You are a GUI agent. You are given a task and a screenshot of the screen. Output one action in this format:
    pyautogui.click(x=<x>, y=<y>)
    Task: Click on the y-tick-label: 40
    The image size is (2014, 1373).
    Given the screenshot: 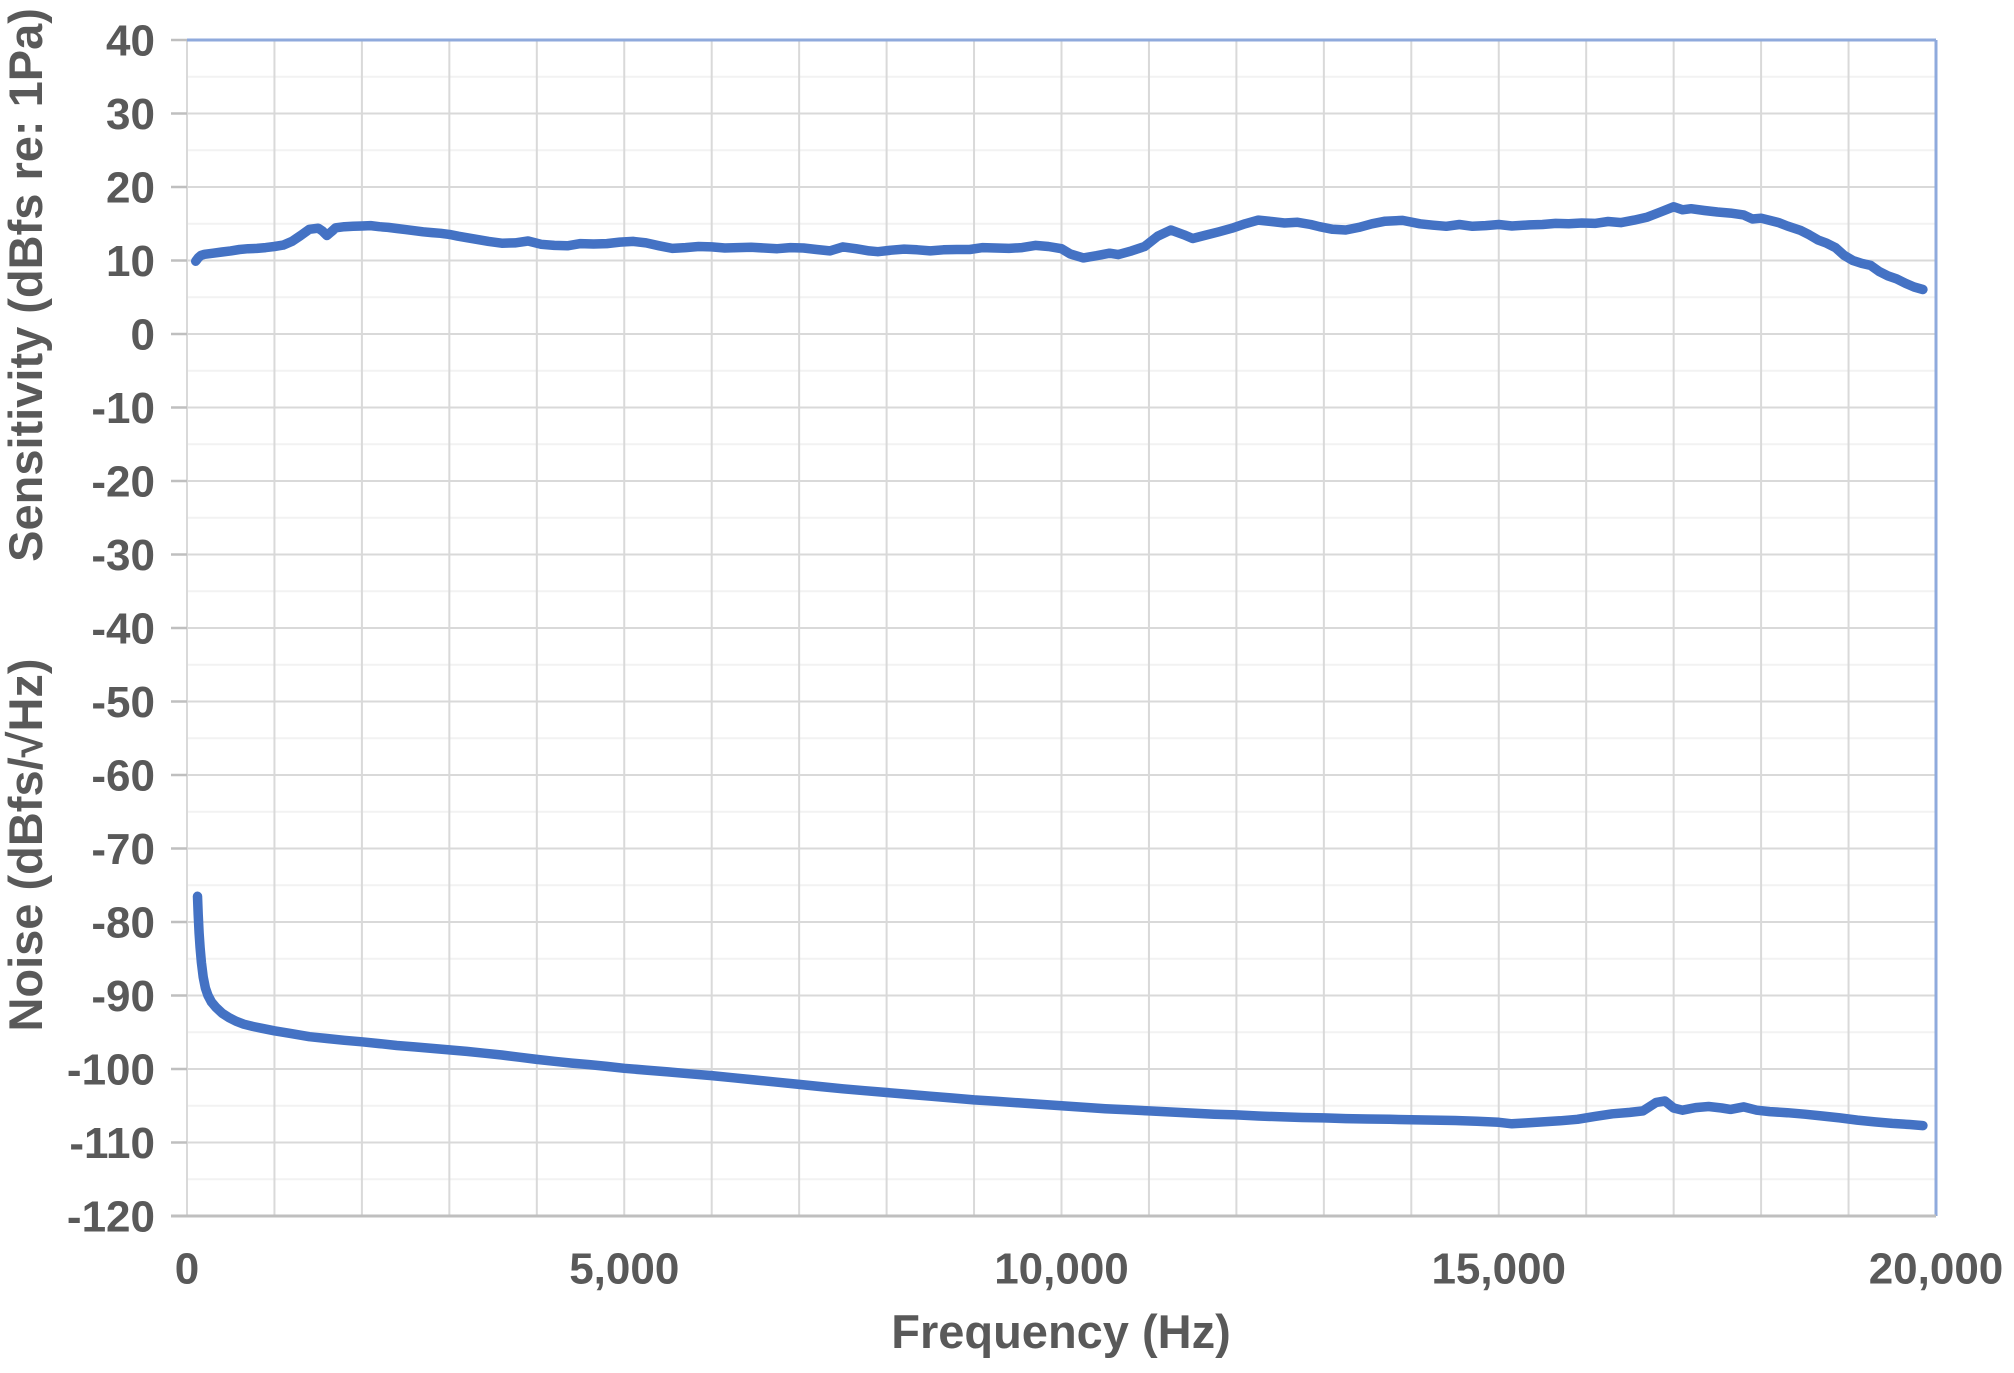 What is the action you would take?
    pyautogui.click(x=130, y=40)
    